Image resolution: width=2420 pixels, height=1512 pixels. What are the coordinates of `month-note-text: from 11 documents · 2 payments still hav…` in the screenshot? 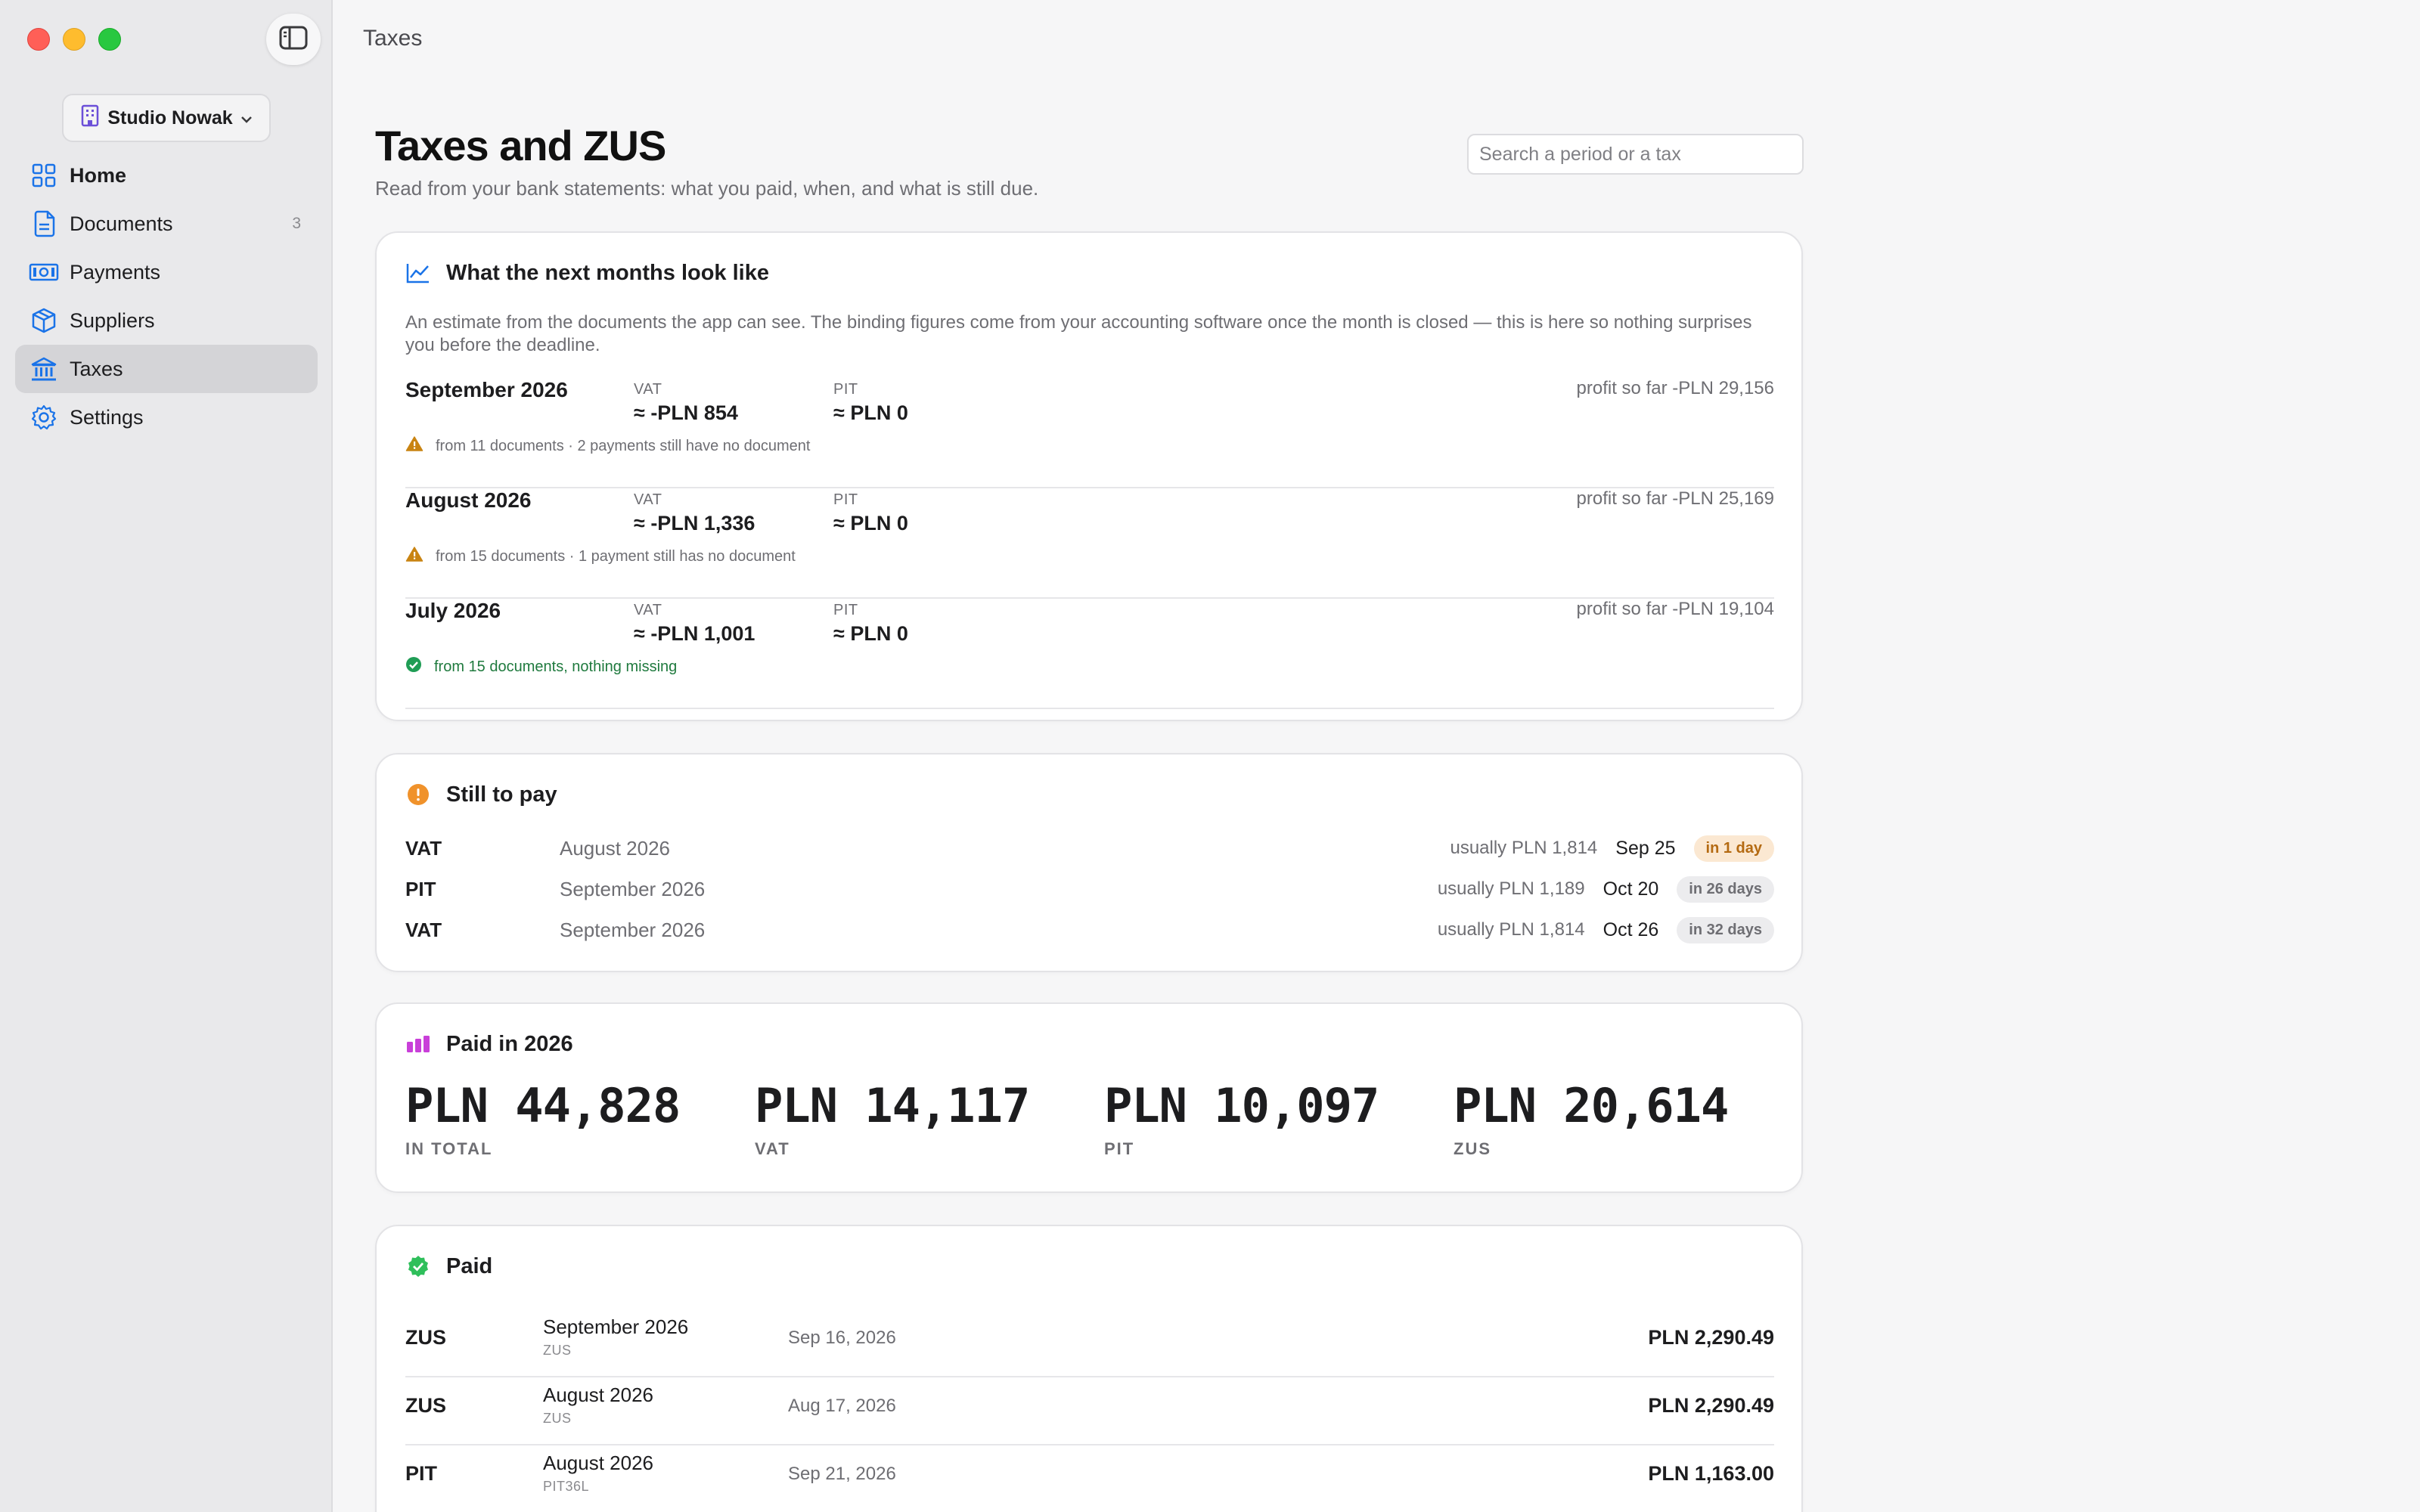 It's located at (623, 446).